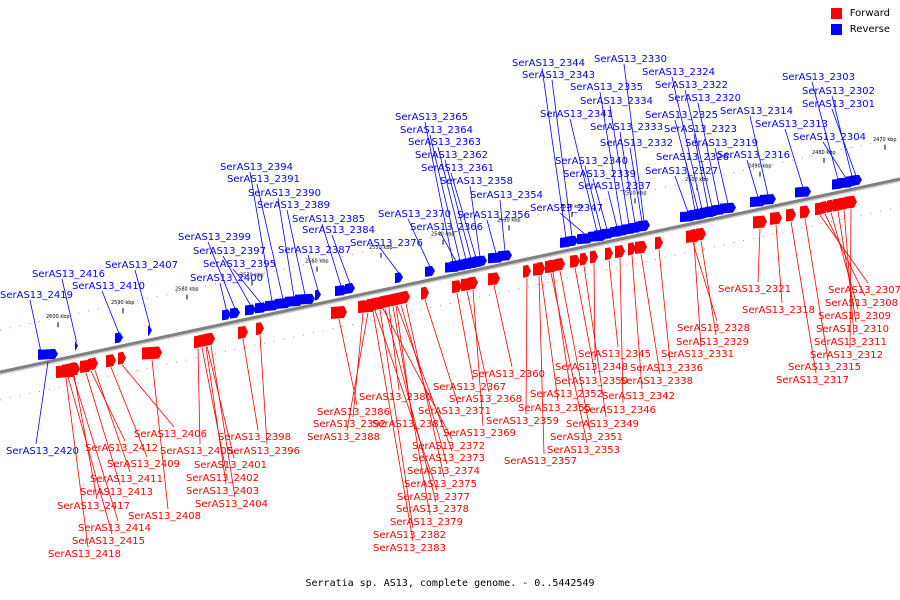 This screenshot has width=900, height=600. What do you see at coordinates (548, 63) in the screenshot?
I see `reverse-gene-label: SerAS13_2344` at bounding box center [548, 63].